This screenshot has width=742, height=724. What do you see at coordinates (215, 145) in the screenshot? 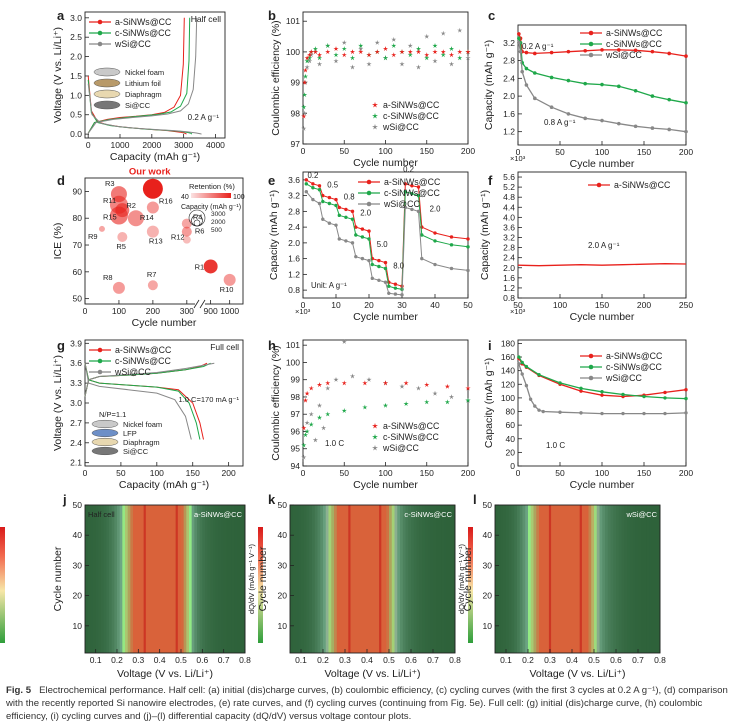
I see `panel-a-xtick-label: 4000` at bounding box center [215, 145].